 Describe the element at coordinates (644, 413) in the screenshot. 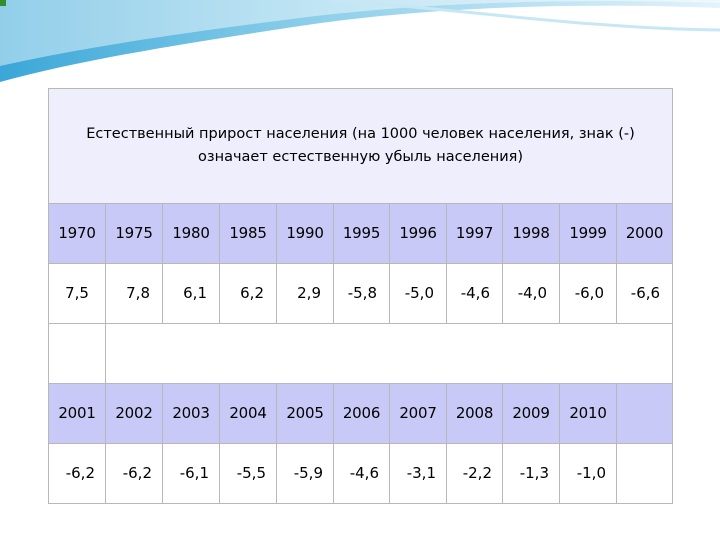

I see `empty-year-cell` at that location.